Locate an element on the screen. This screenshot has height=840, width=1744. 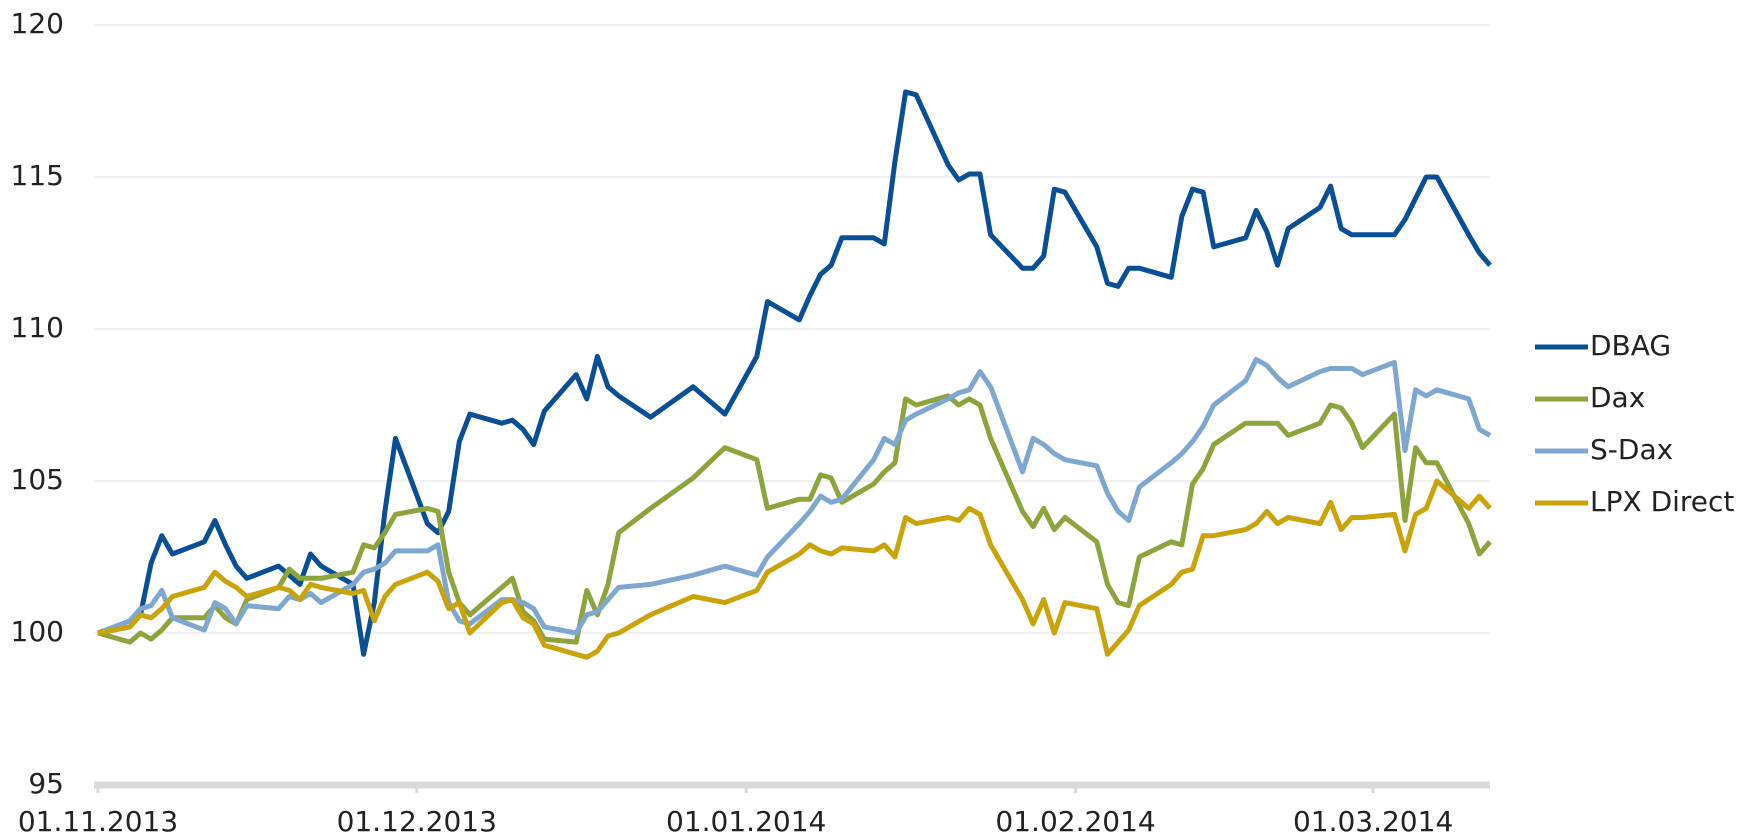
legend-label: Dax is located at coordinates (1617, 397).